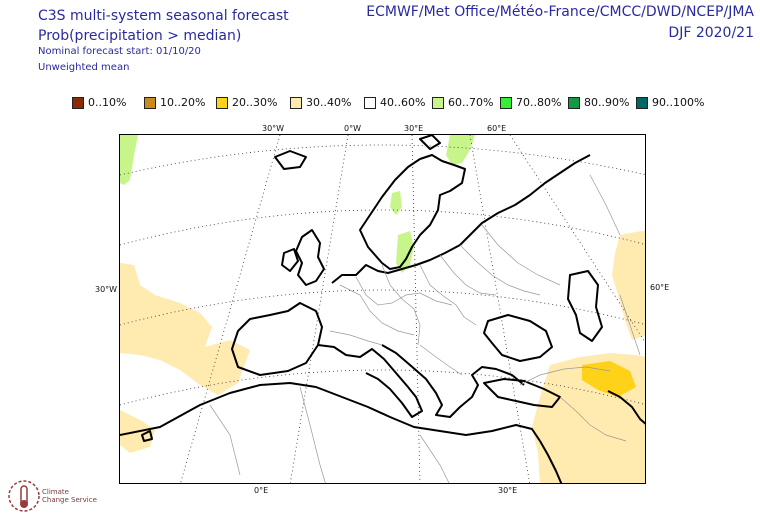 This screenshot has height=522, width=760. I want to click on legend-label: 10..20%, so click(183, 102).